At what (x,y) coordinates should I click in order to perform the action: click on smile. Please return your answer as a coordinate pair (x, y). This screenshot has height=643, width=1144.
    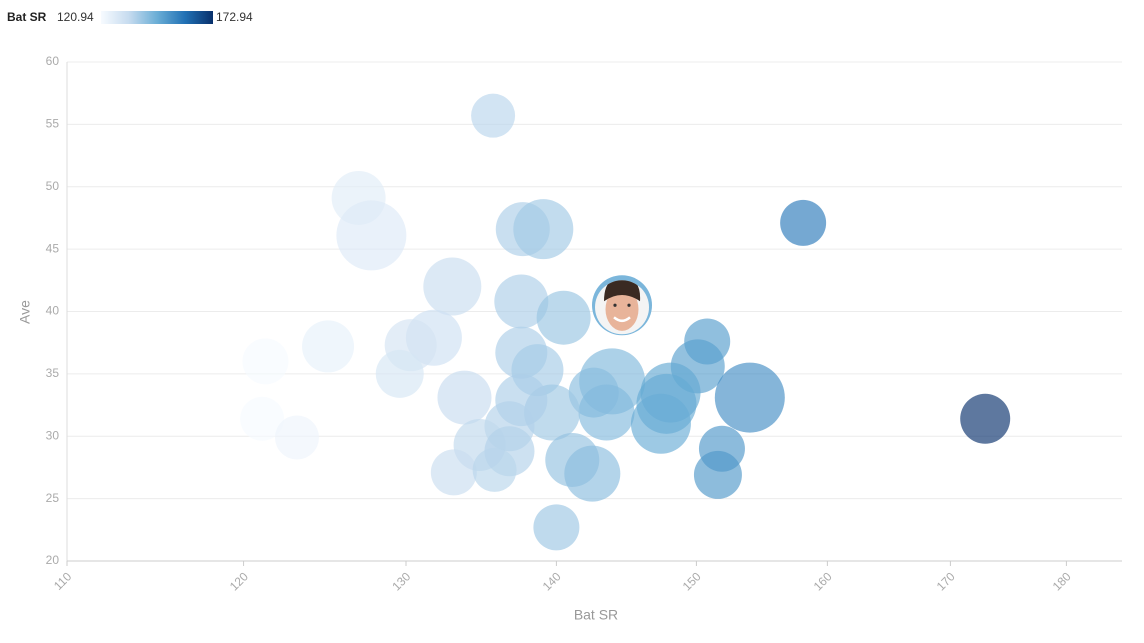
    Looking at the image, I should click on (622, 319).